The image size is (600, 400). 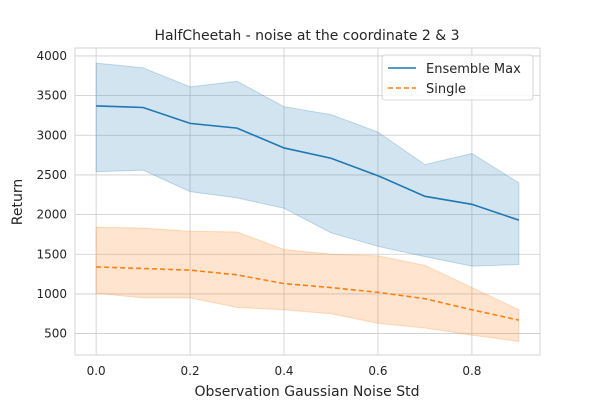 What do you see at coordinates (377, 371) in the screenshot?
I see `x-tick-label: 0.6` at bounding box center [377, 371].